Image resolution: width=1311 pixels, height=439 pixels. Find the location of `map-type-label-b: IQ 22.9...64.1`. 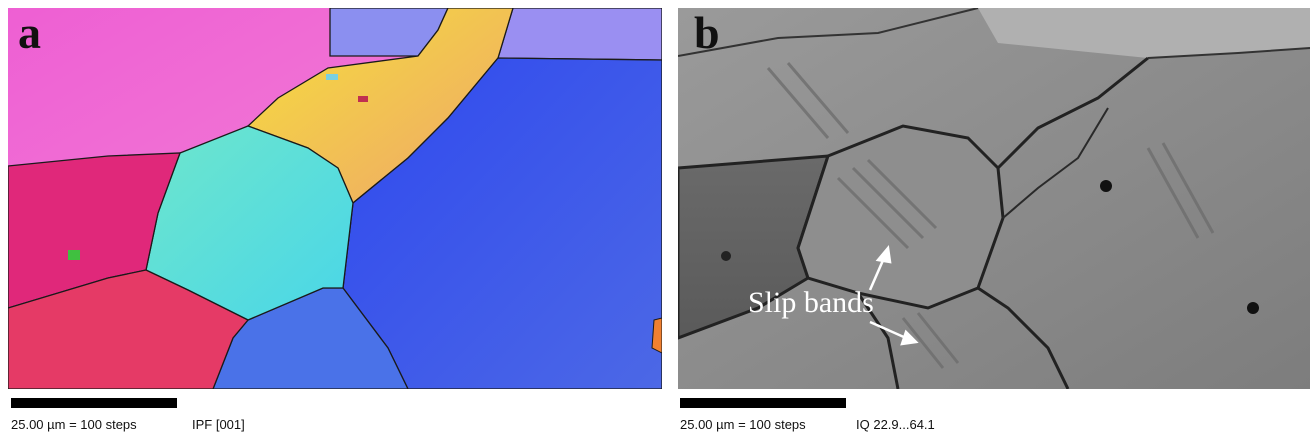

map-type-label-b: IQ 22.9...64.1 is located at coordinates (895, 424).